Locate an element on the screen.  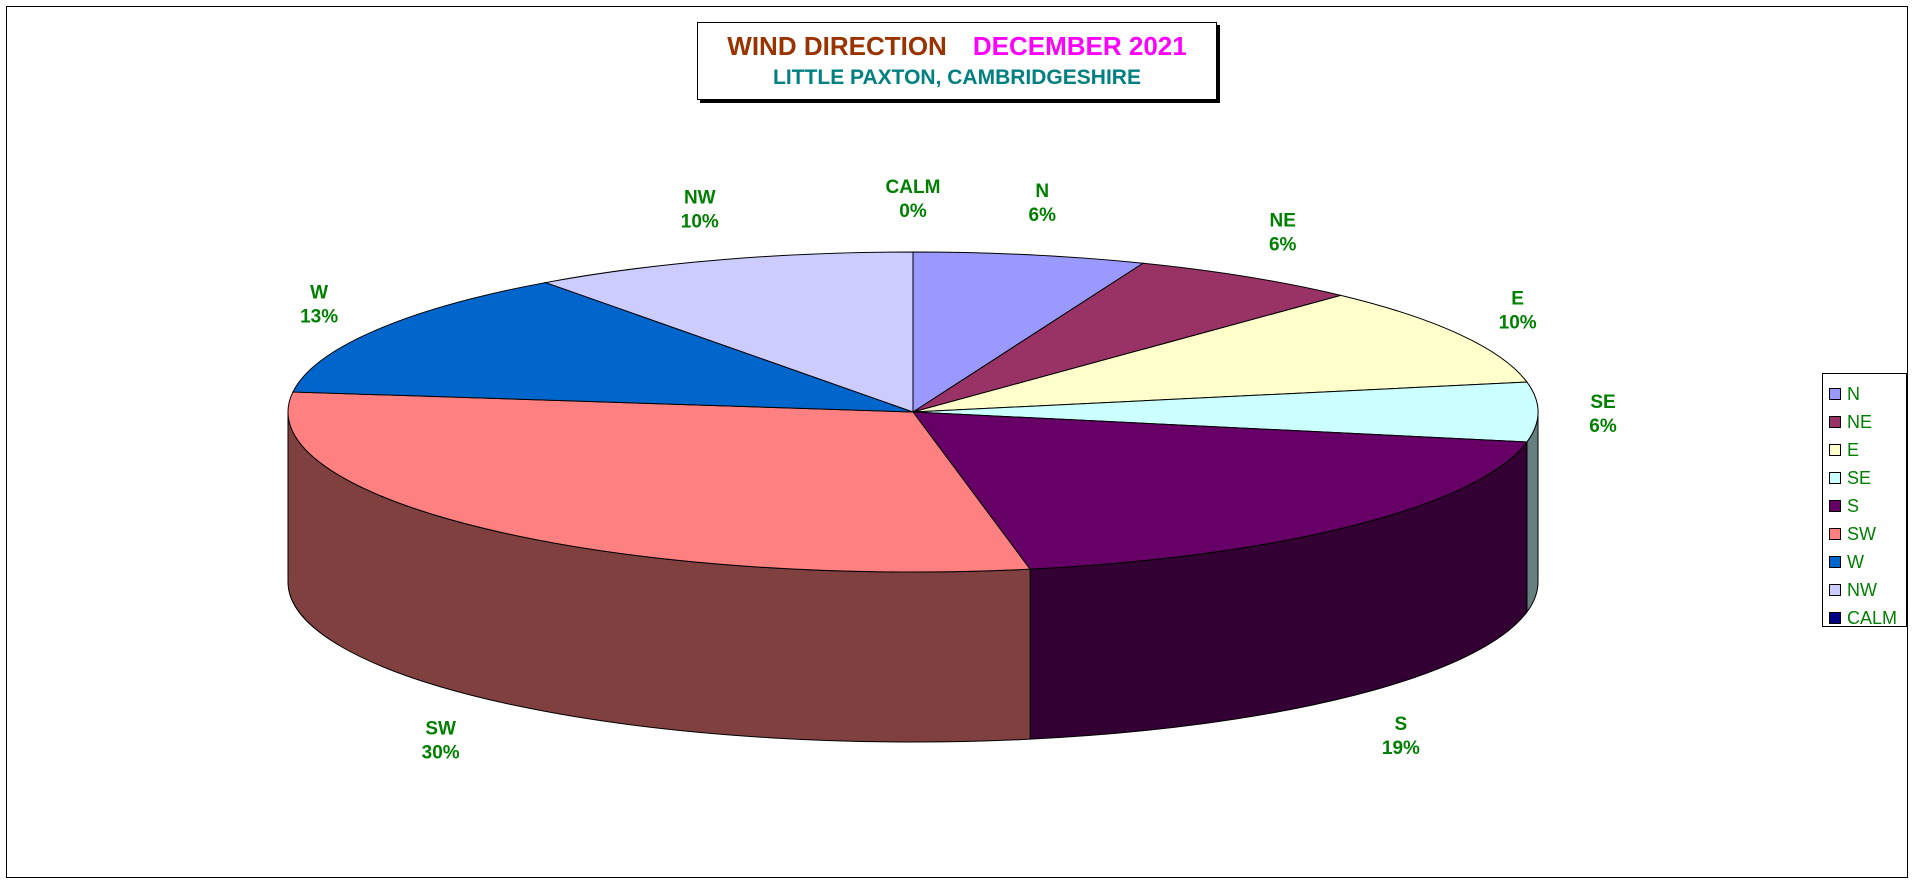
legend-item-calm: CALM is located at coordinates (1864, 618).